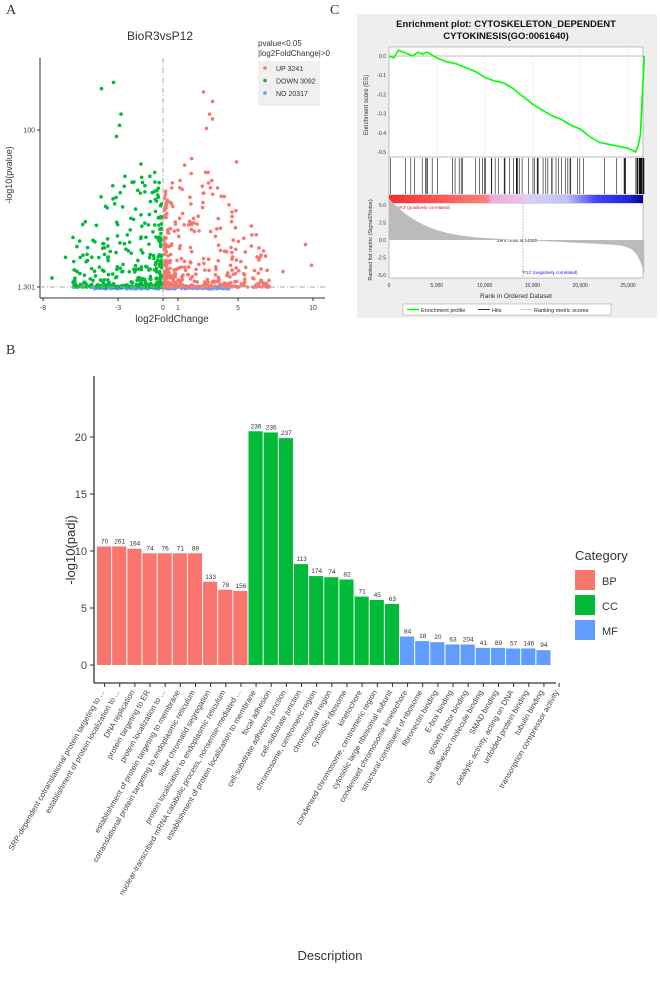  Describe the element at coordinates (163, 308) in the screenshot. I see `volcano-x-tick-label: 0` at that location.